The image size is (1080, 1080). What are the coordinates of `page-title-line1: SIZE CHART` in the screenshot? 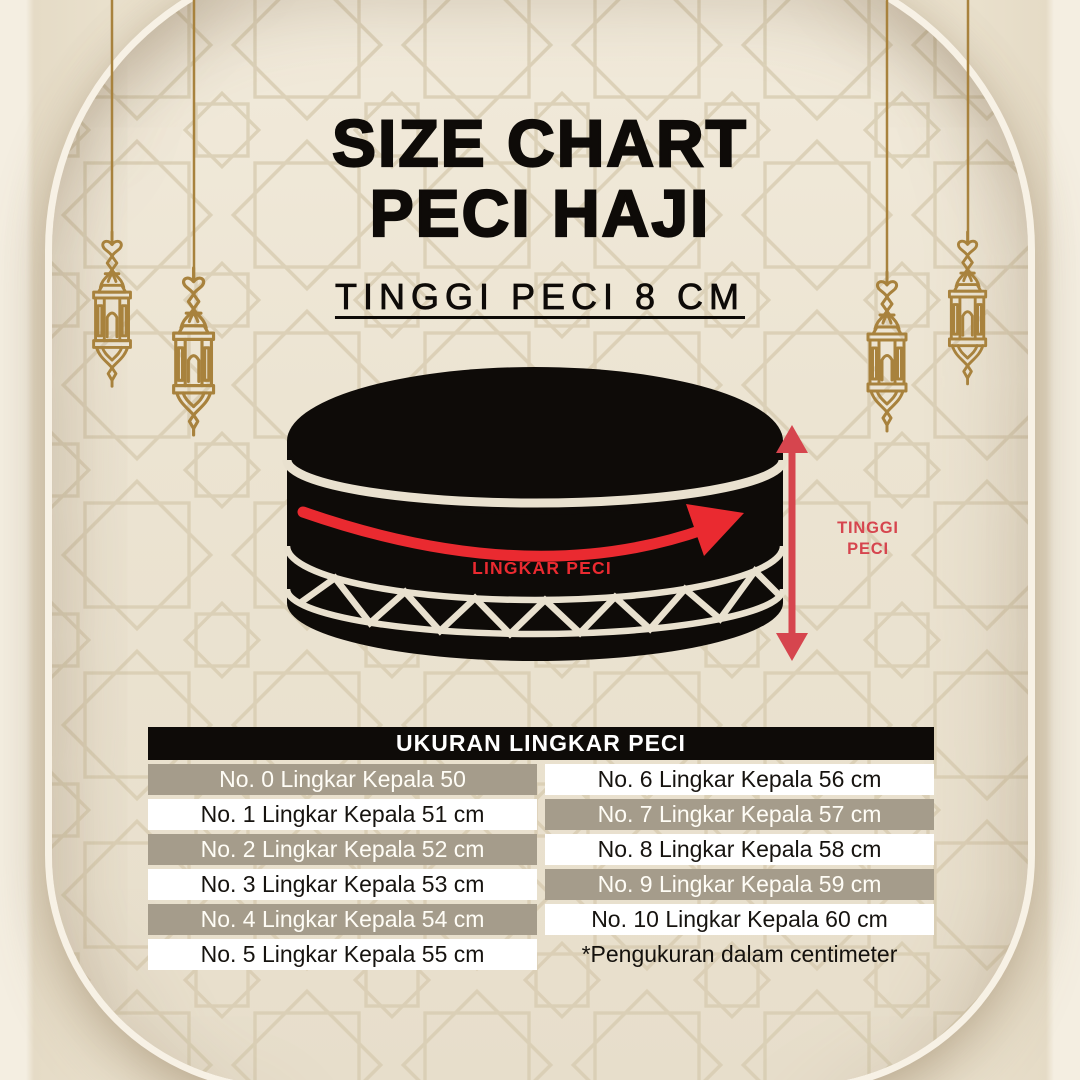 It's located at (539, 143).